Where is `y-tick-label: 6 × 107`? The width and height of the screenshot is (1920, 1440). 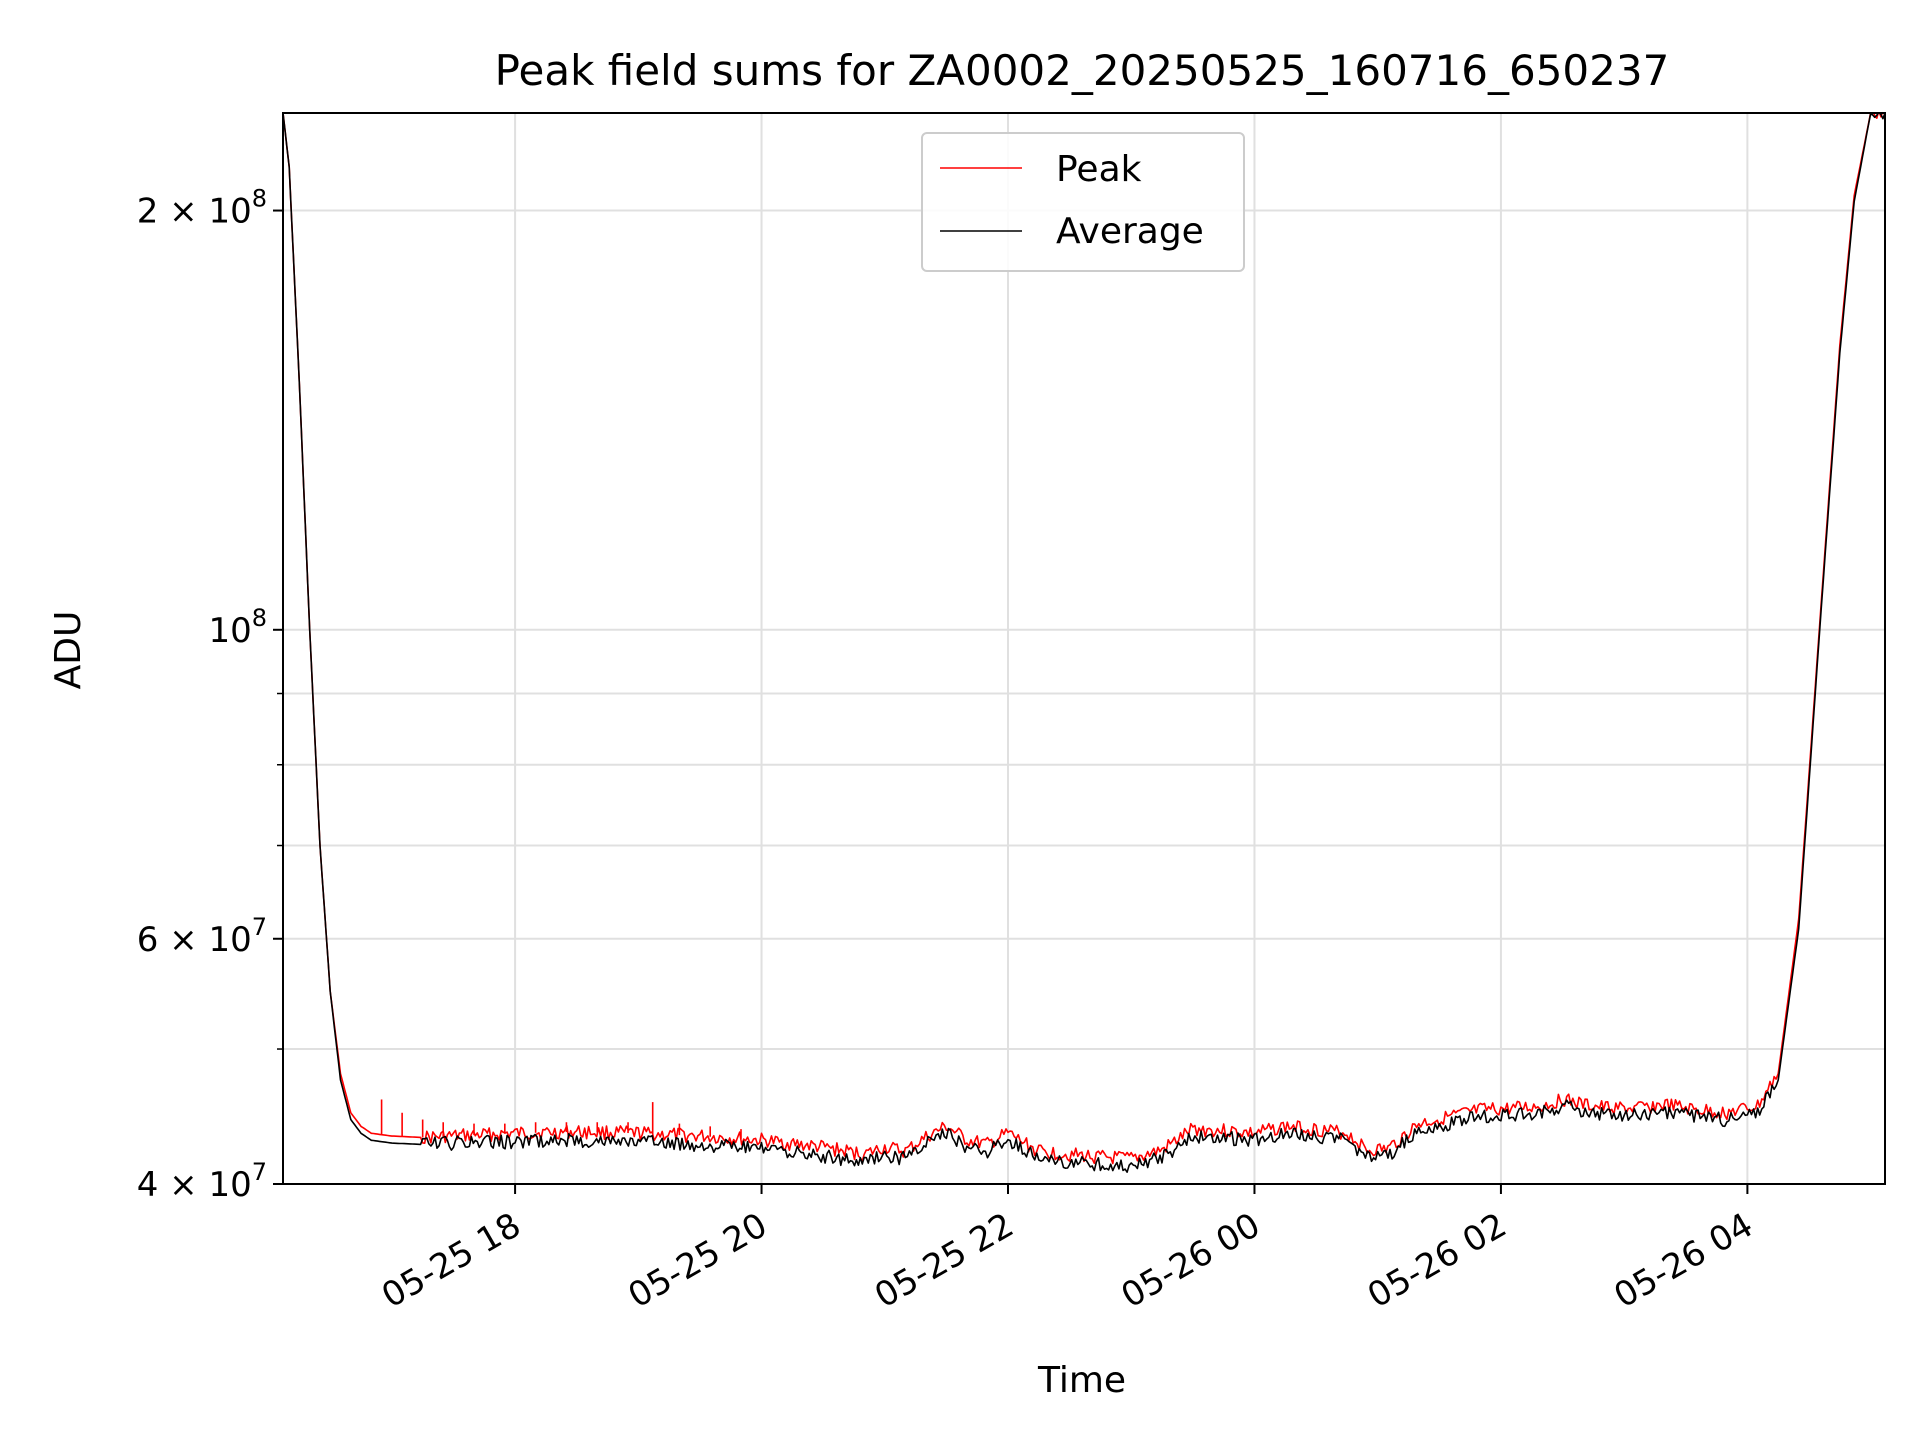
y-tick-label: 6 × 107 is located at coordinates (202, 936).